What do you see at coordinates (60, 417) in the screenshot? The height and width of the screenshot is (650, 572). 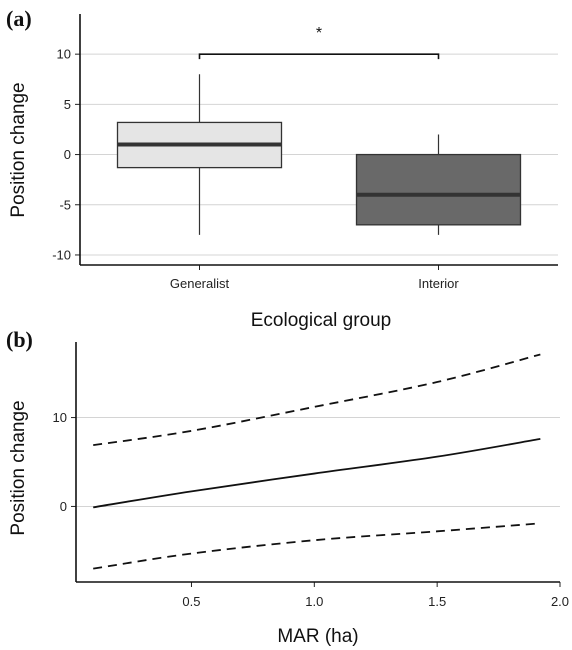 I see `panel-b-y-tick-label: 10` at bounding box center [60, 417].